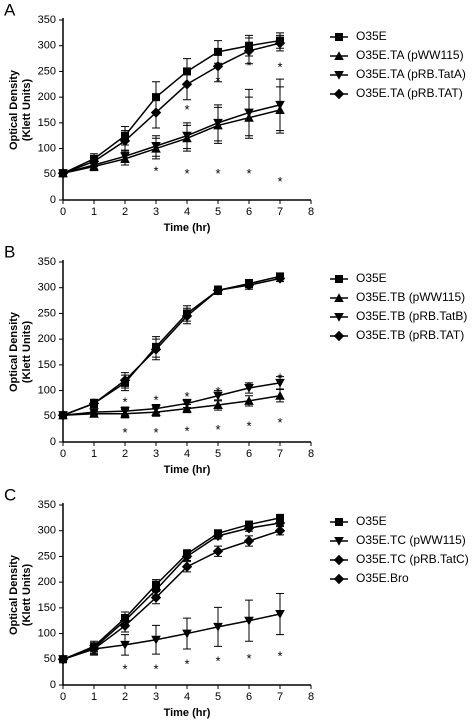  I want to click on legend-label: O35E.TB (pRB.TatB), so click(411, 316).